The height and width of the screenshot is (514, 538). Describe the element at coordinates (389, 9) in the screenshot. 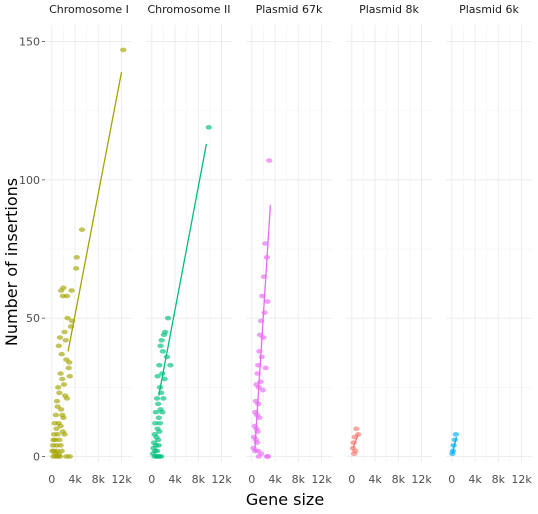

I see `facet-strip-label: Plasmid 8k` at that location.